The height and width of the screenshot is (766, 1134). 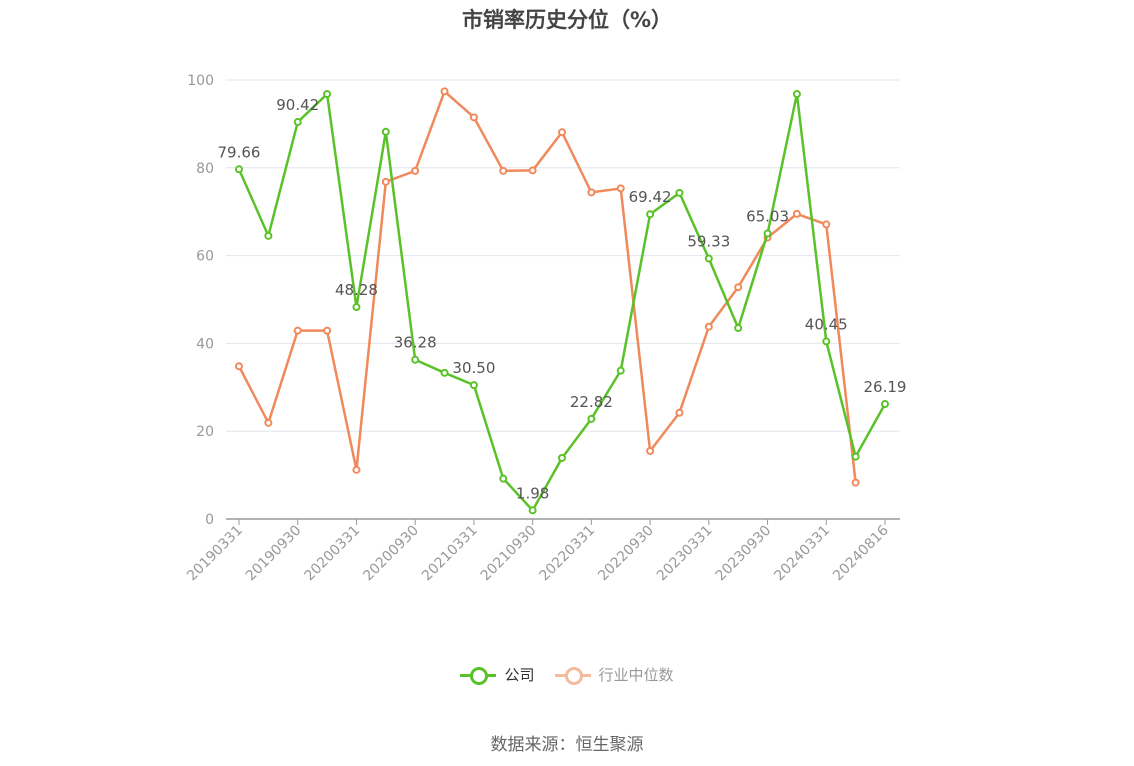 I want to click on x-tick-label: 20230331, so click(x=685, y=554).